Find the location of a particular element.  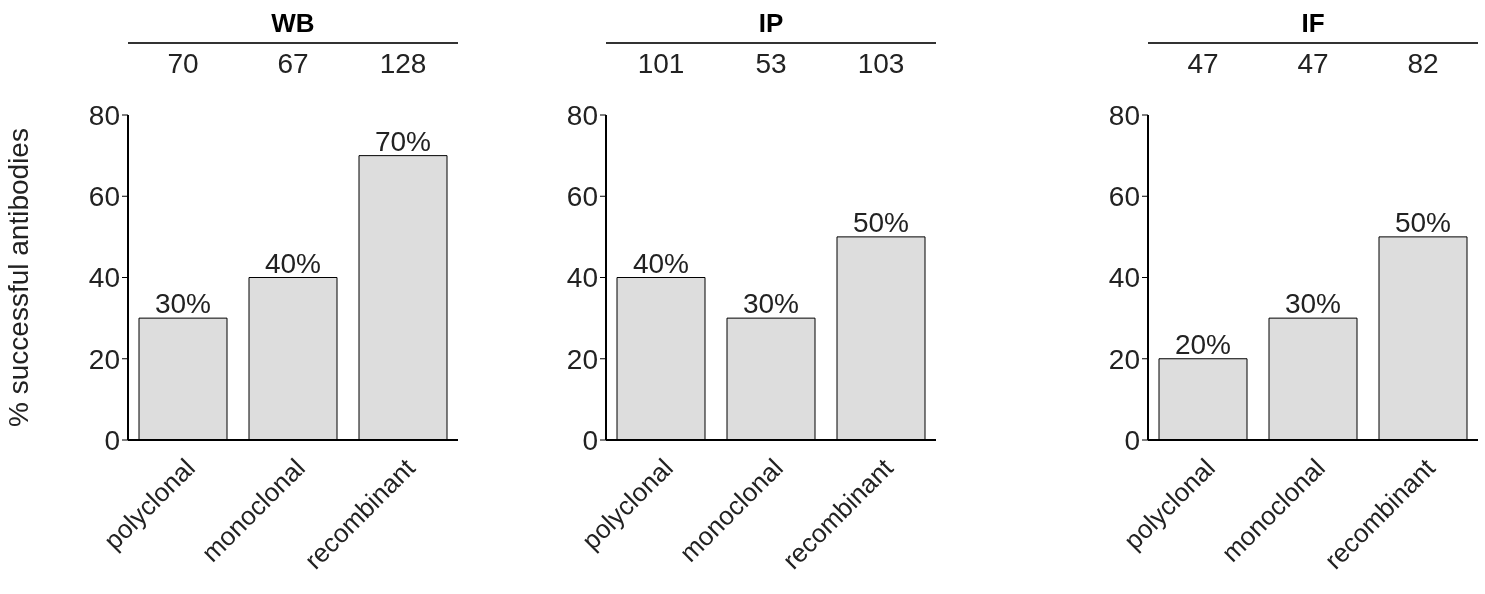

text: 128 is located at coordinates (403, 64).